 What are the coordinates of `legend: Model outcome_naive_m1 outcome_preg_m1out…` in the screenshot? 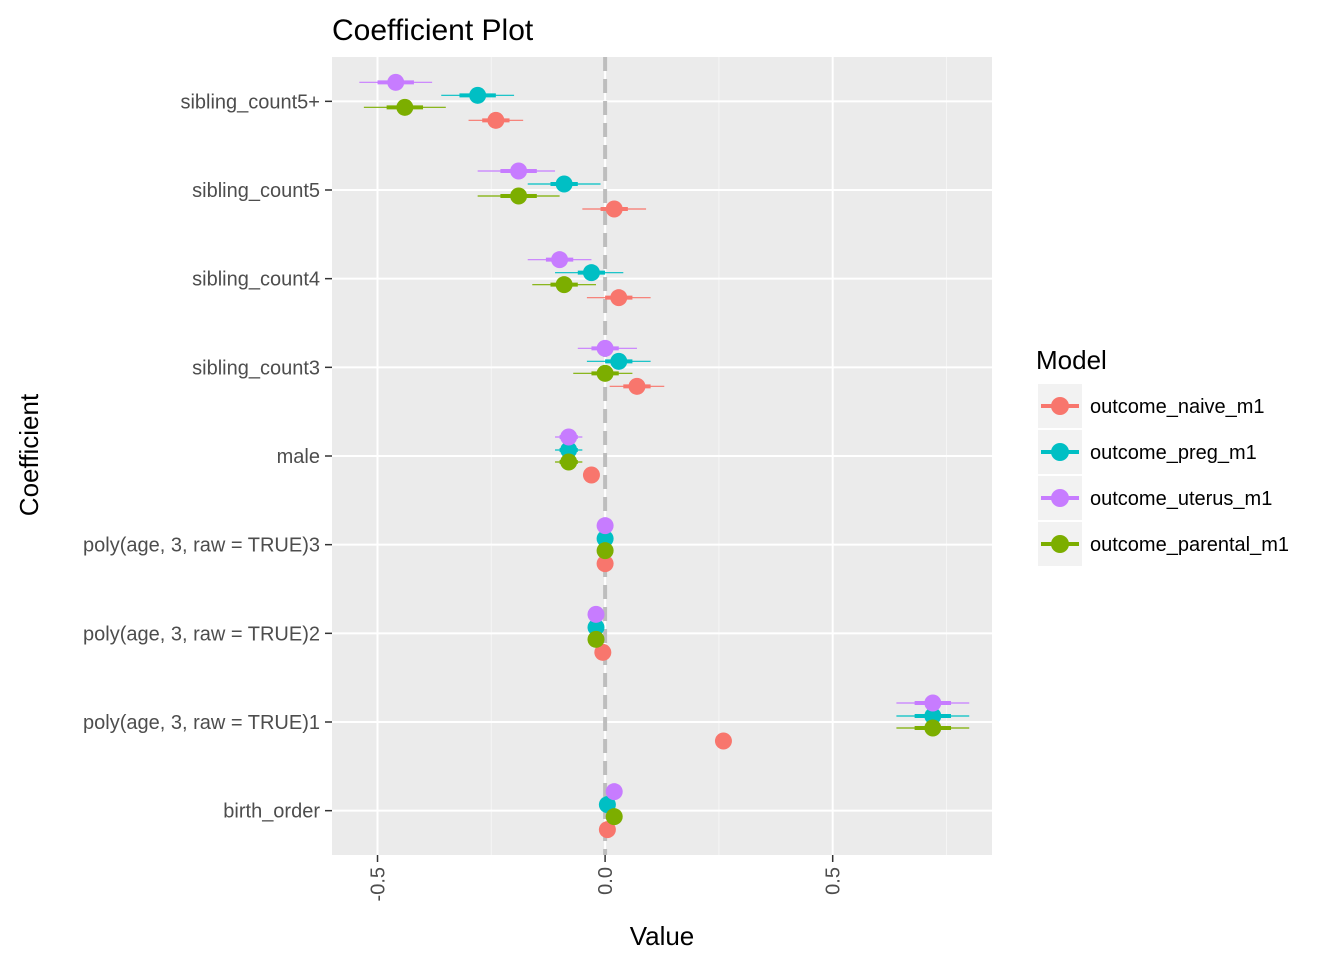 It's located at (1162, 455).